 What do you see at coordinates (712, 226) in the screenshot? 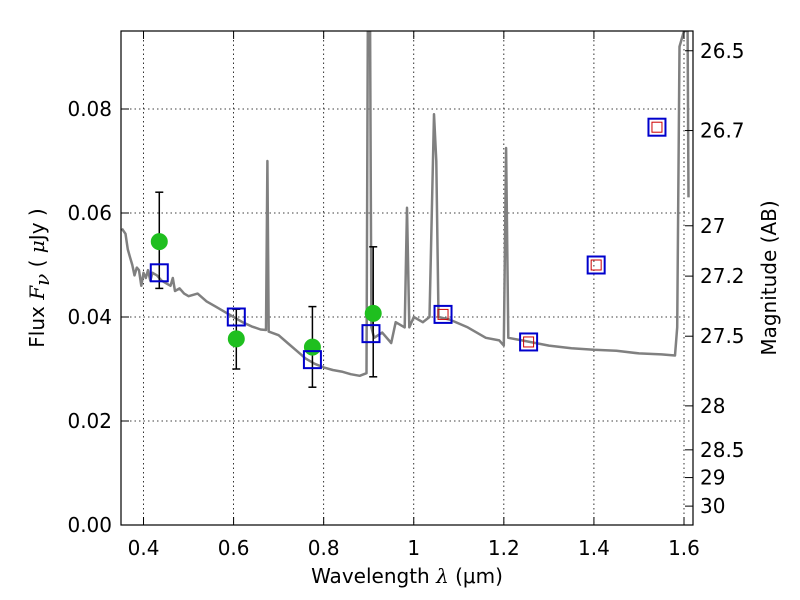
I see `y2-tick-label: 27` at bounding box center [712, 226].